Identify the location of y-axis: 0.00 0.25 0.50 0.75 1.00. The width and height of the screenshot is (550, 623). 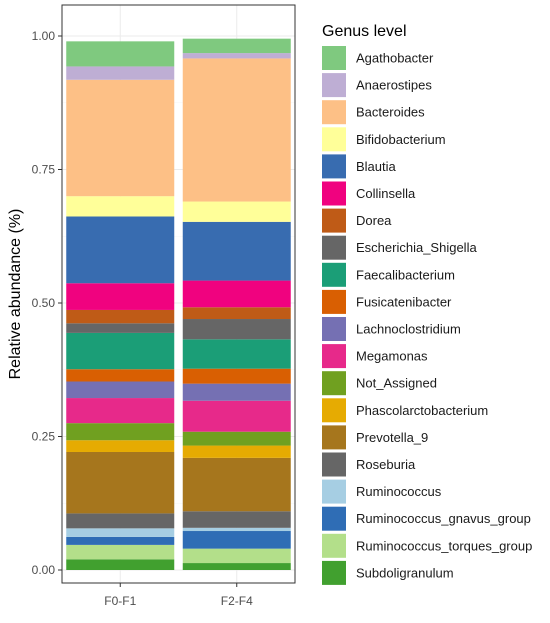
(47, 303).